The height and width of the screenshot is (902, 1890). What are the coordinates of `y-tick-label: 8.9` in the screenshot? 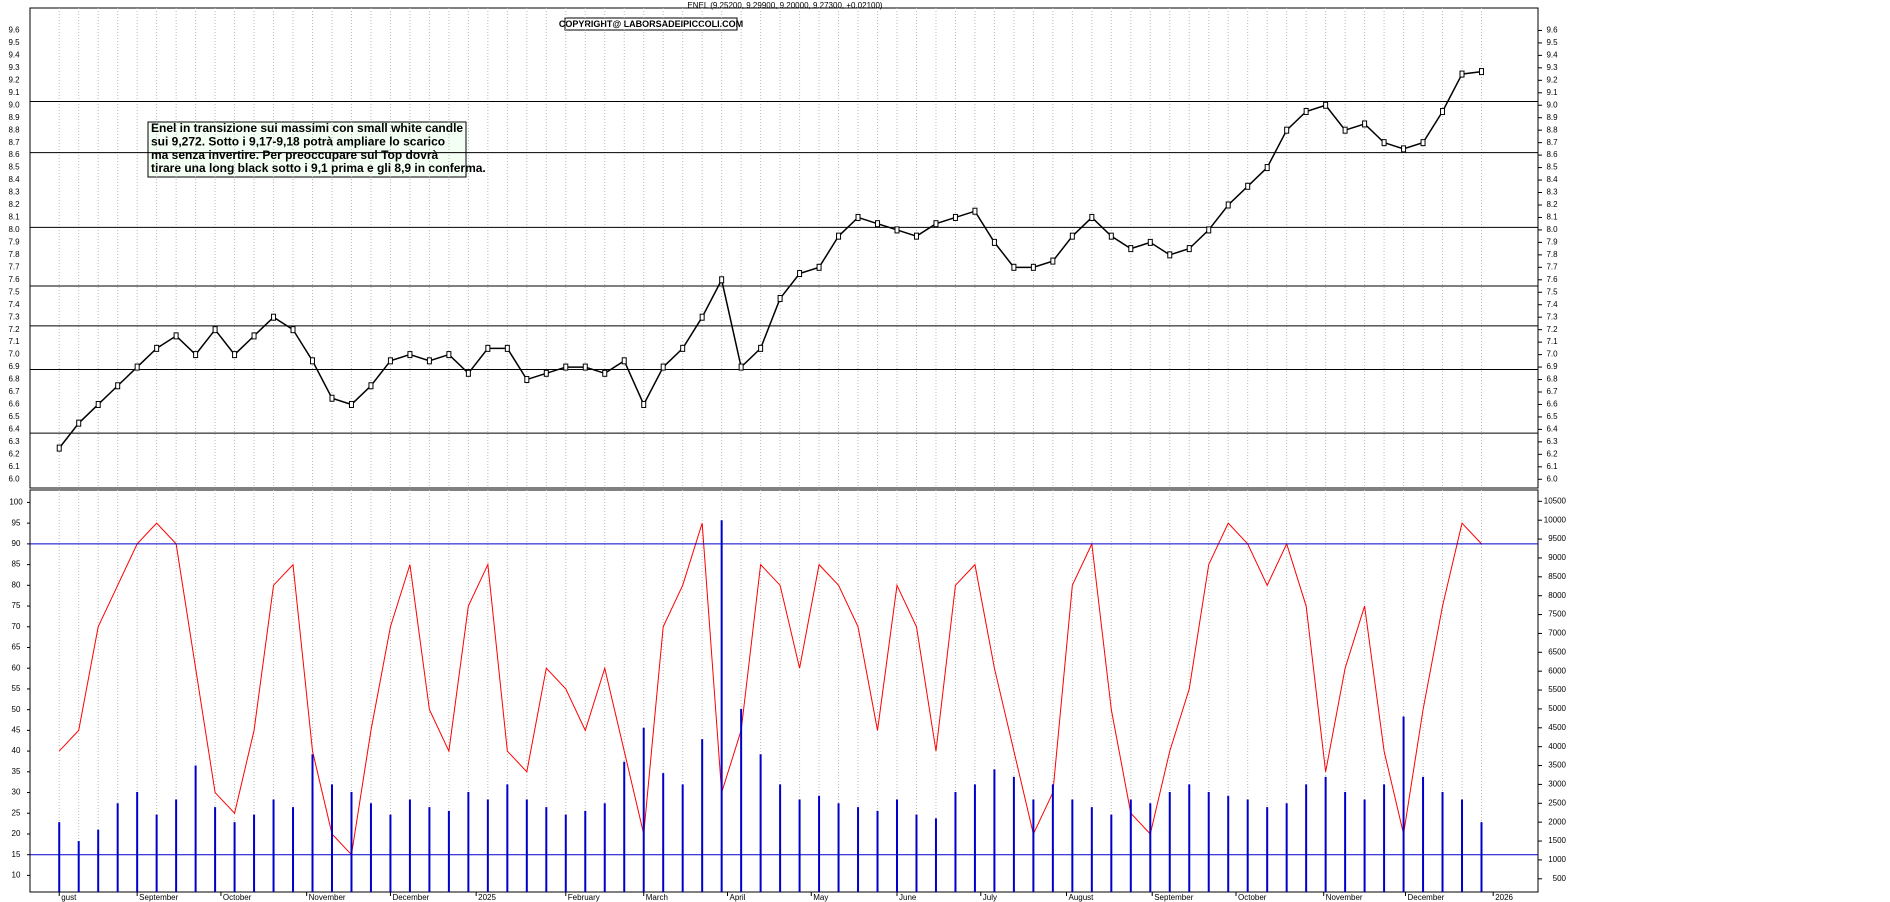 It's located at (14, 117).